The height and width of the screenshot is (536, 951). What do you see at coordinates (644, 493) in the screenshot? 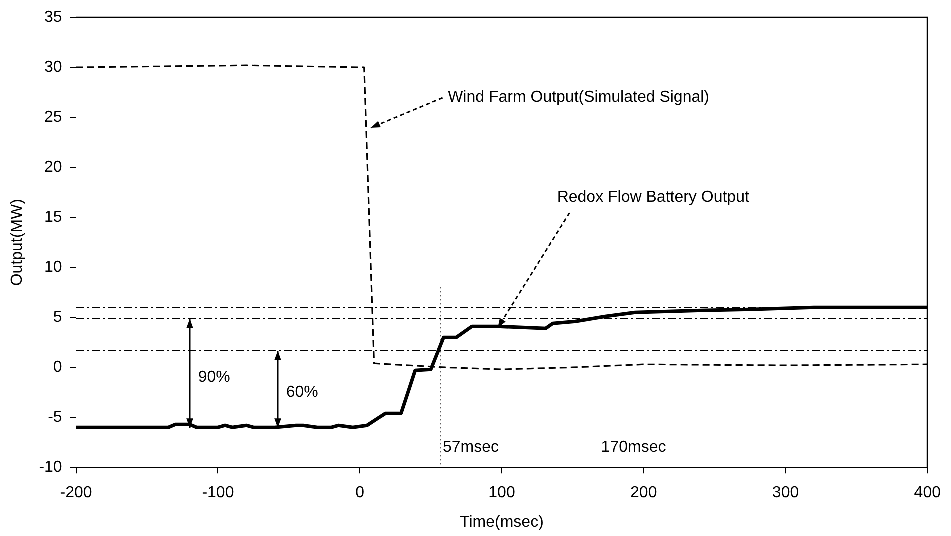
I see `x-tick-label: 200` at bounding box center [644, 493].